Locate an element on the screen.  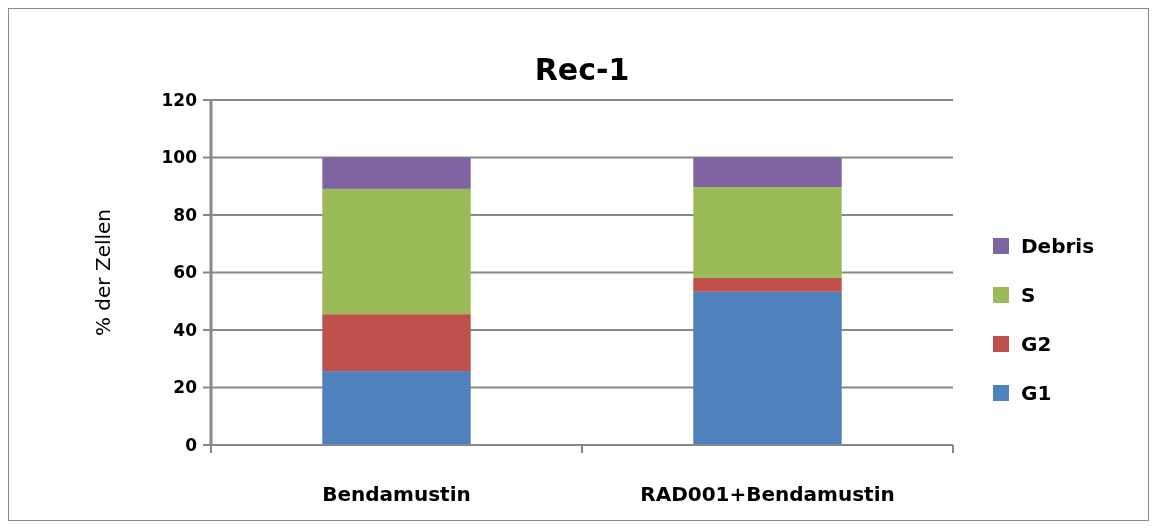
y-tick-label: 60 is located at coordinates (185, 272).